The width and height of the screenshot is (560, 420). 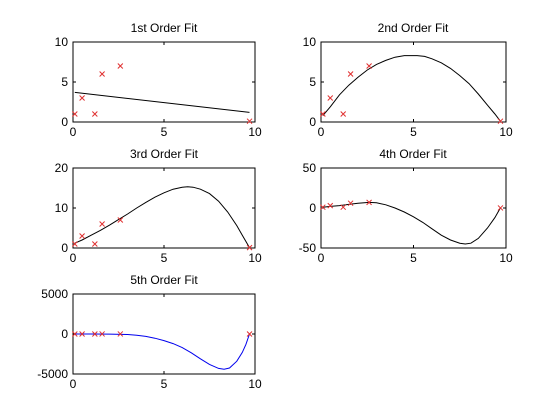 I want to click on subplot-3rd-order-fit: 3rd Order Fit 0 5 10 0 10 20, so click(x=158, y=206).